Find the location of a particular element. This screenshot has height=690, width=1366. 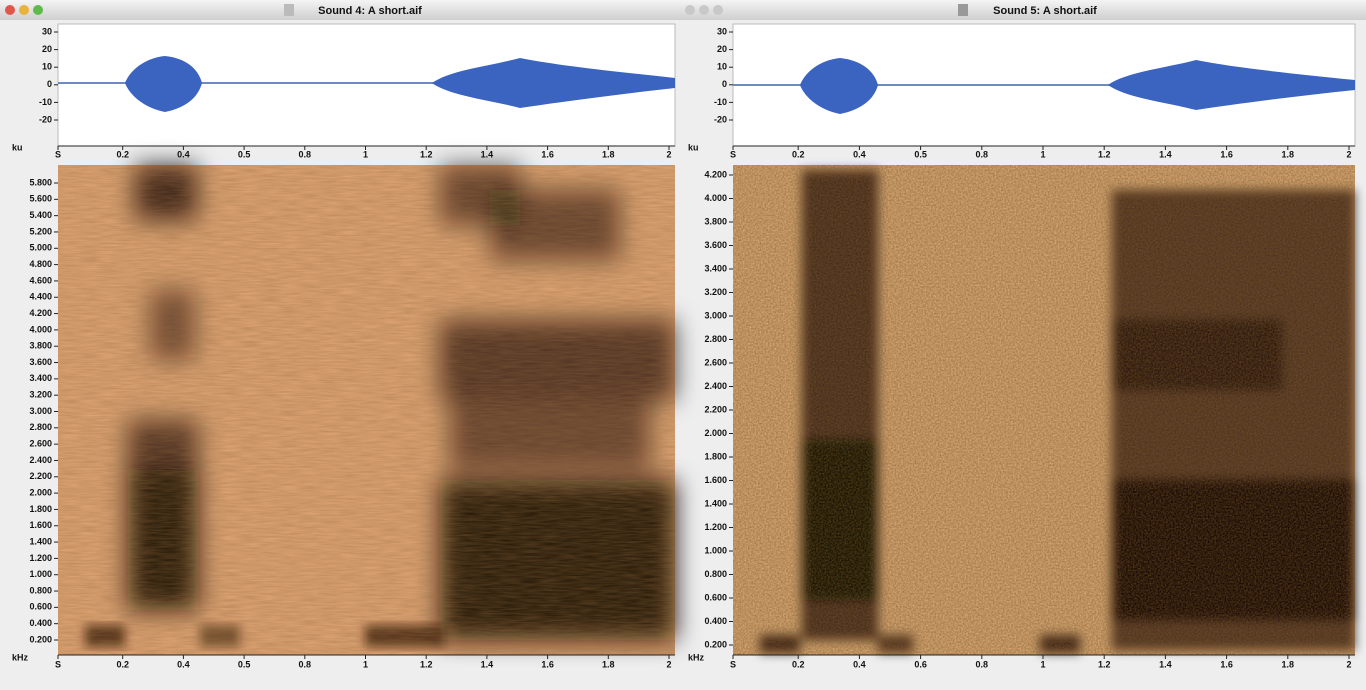

y-tick-label: 4.600 is located at coordinates (40, 280).